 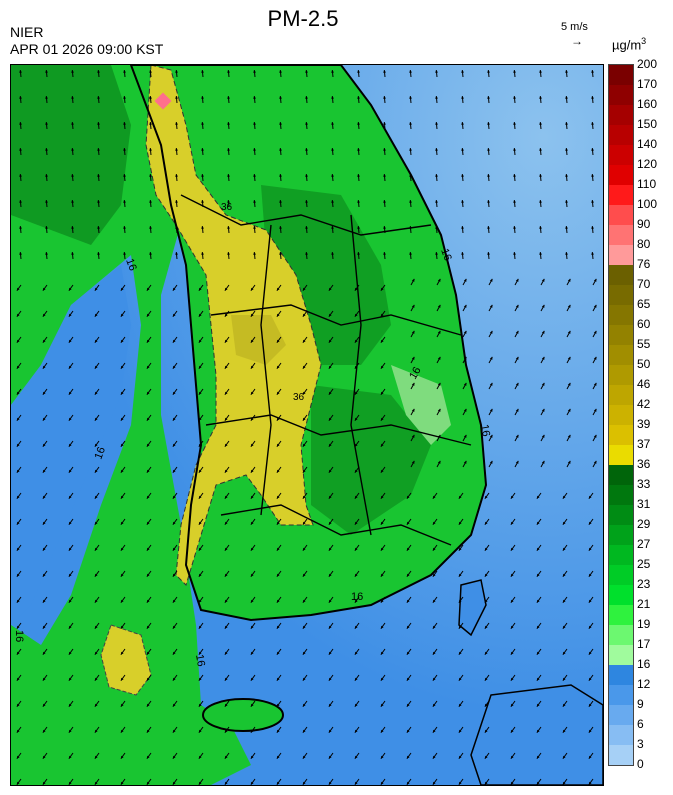 What do you see at coordinates (644, 244) in the screenshot?
I see `colorbar-tick-label: 80` at bounding box center [644, 244].